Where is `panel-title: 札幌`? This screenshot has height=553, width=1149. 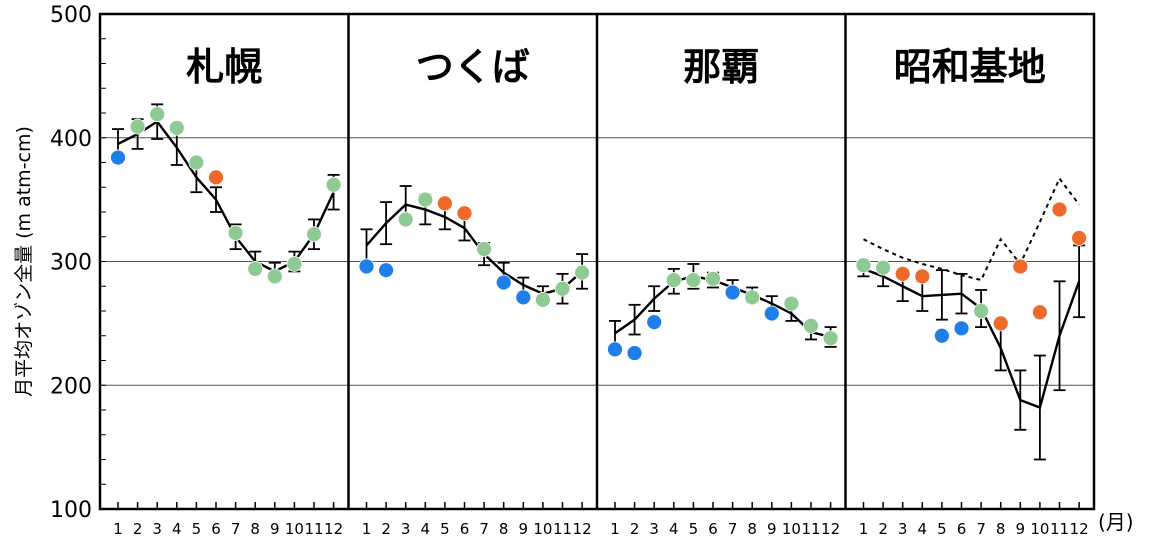
panel-title: 札幌 is located at coordinates (224, 67).